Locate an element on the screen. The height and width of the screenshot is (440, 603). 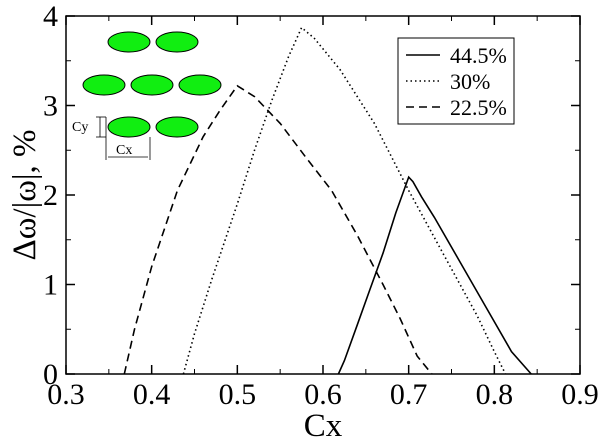
y-axis-label: Δω/|ω|, % is located at coordinates (25, 194).